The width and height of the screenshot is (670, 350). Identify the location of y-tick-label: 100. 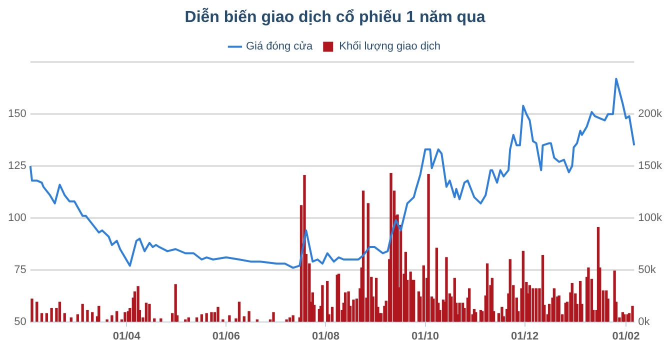
(17, 218).